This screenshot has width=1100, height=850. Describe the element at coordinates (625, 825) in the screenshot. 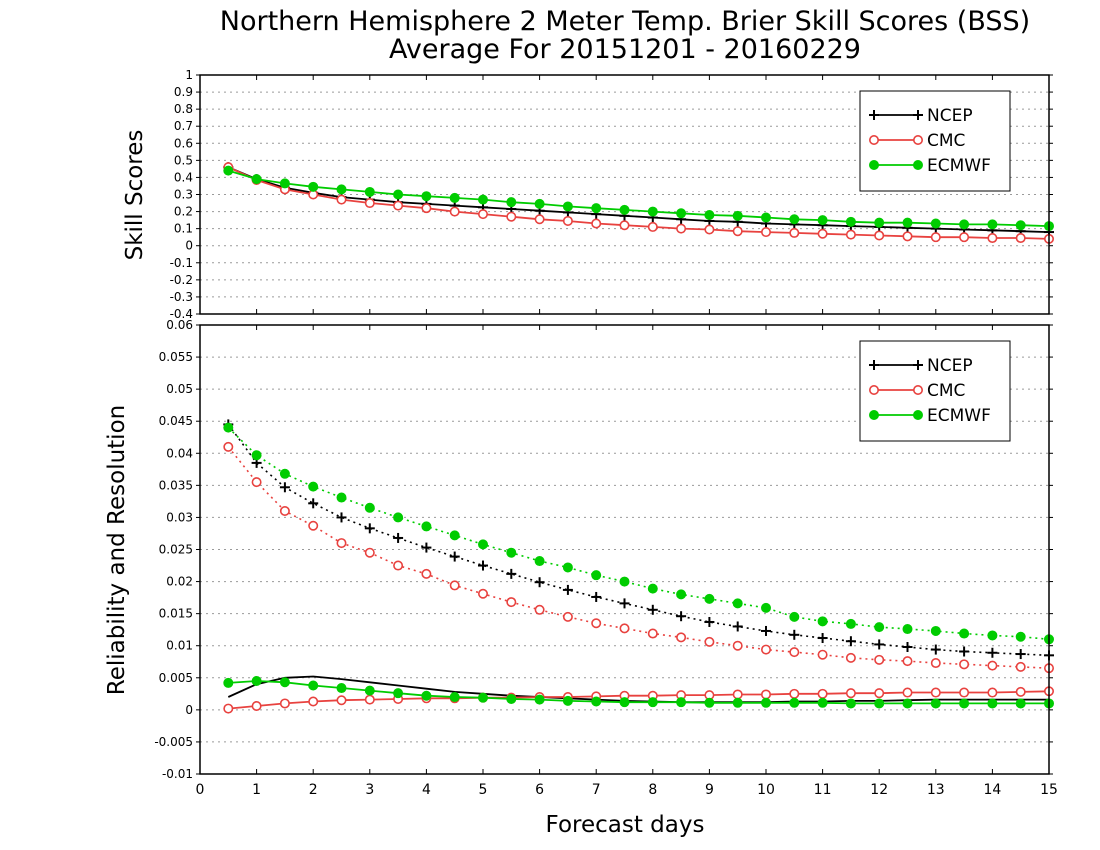

I see `x-axis-label: Forecast days` at that location.